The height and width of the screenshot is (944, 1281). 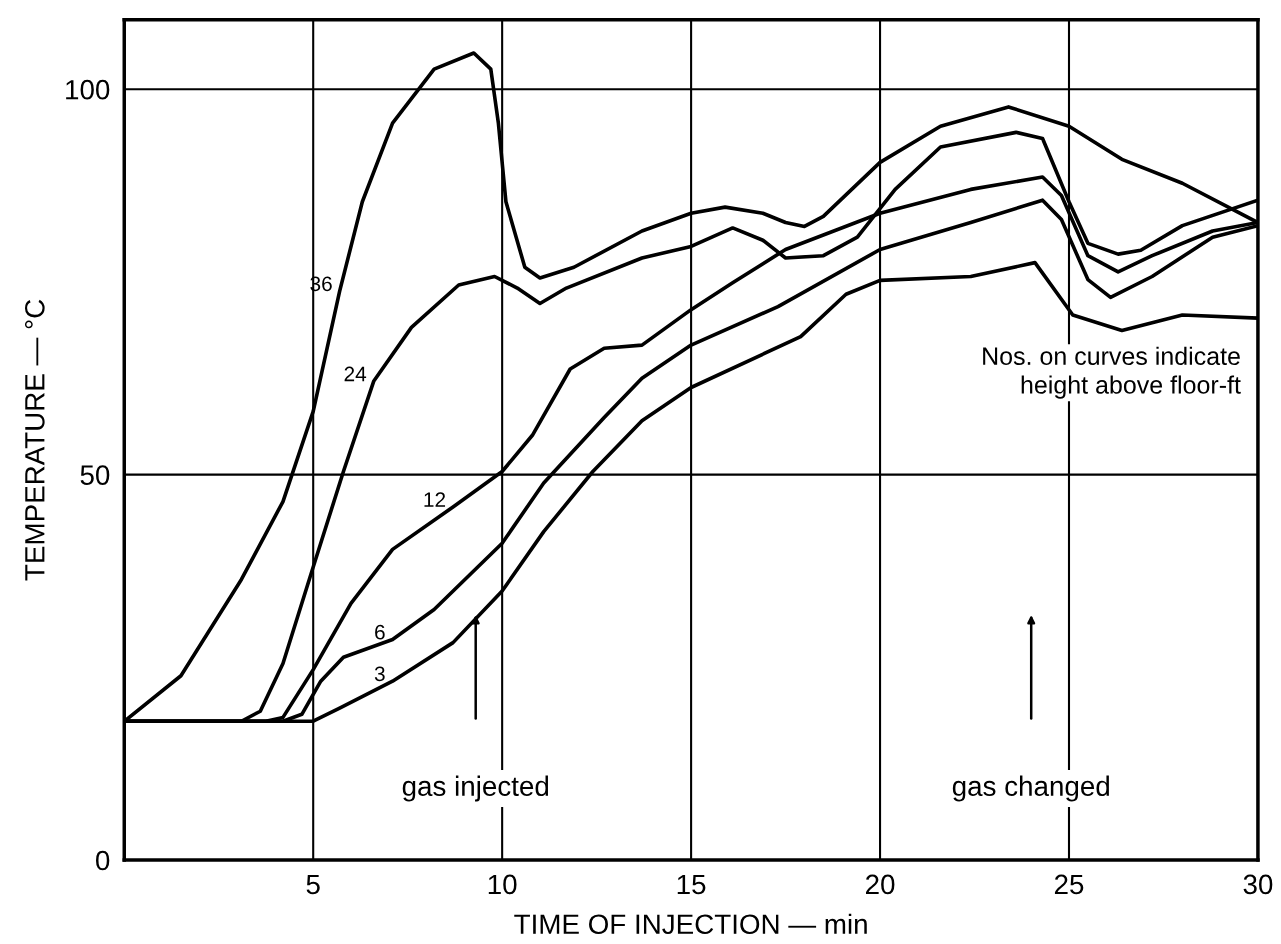 I want to click on series-label: 12, so click(x=435, y=499).